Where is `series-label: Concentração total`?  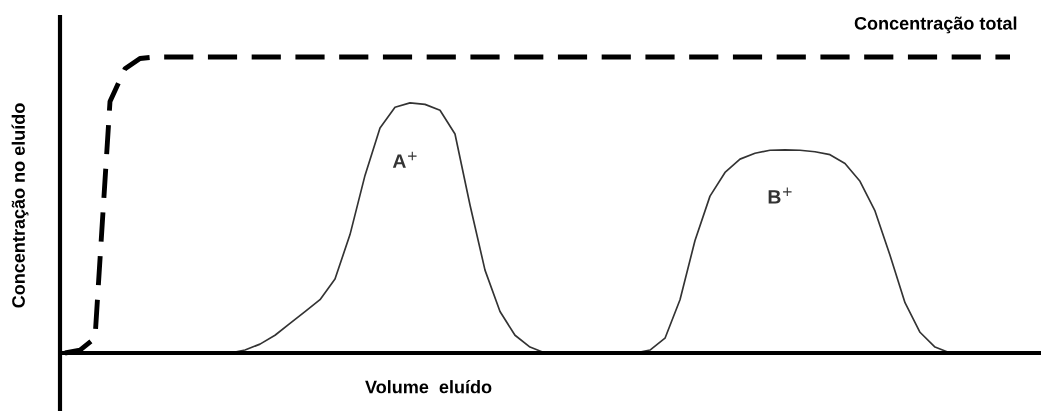
series-label: Concentração total is located at coordinates (935, 25).